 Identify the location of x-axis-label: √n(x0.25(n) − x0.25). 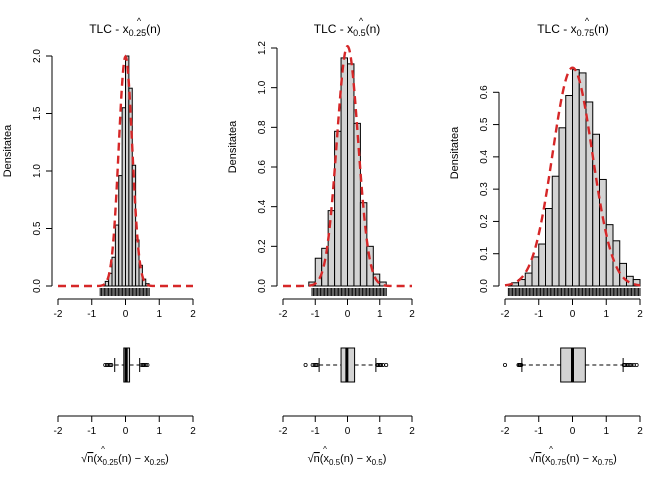
(125, 460).